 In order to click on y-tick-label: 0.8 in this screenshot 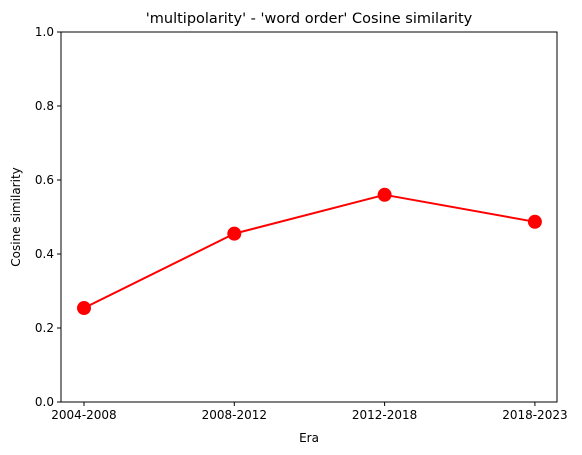, I will do `click(44, 106)`.